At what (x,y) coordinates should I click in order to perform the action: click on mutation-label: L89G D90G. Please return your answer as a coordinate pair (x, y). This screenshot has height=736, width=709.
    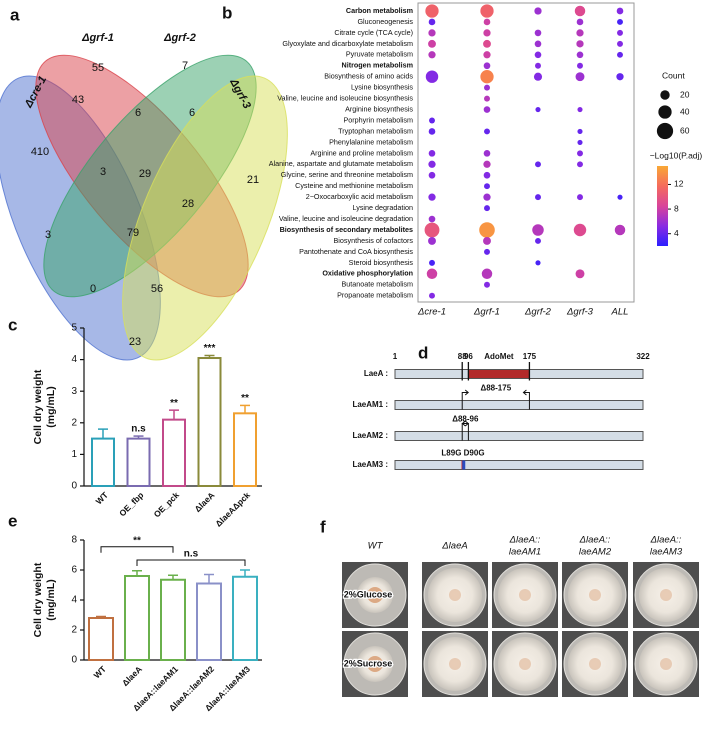
    Looking at the image, I should click on (462, 453).